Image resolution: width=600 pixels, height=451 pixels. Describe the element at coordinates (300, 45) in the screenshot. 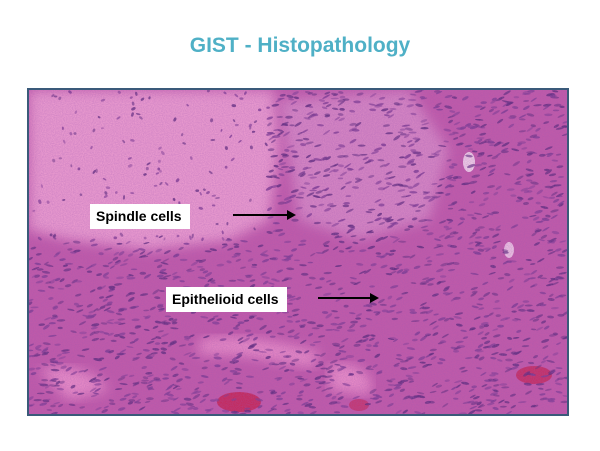

I see `slide-title: GIST - Histopathology` at that location.